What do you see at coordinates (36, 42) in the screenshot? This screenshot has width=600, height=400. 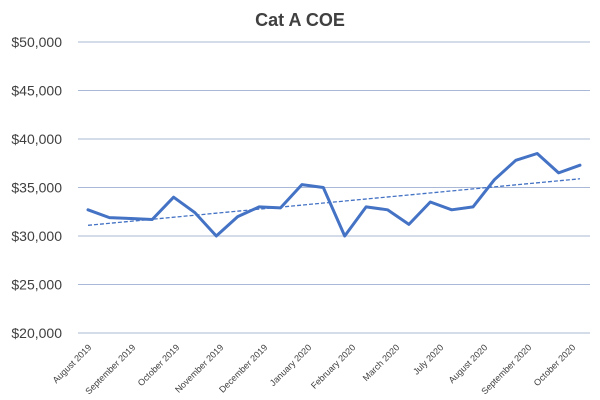 I see `y-tick-label: $50,000` at bounding box center [36, 42].